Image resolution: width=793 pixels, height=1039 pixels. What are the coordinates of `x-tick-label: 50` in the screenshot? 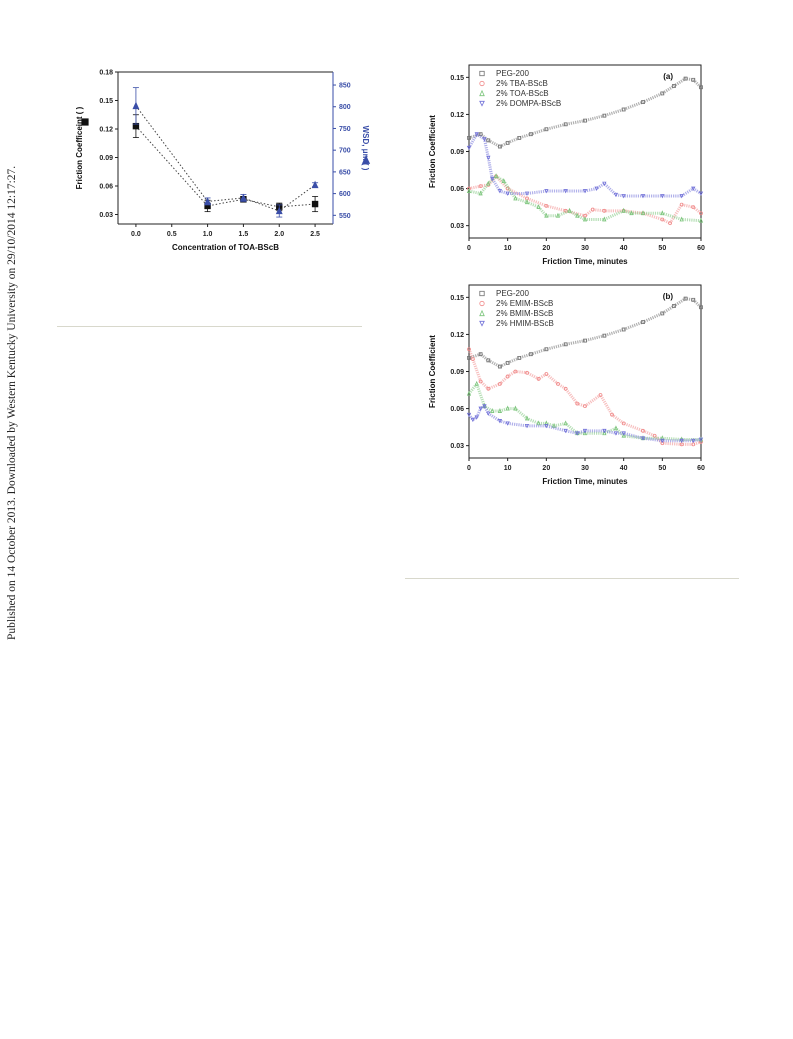 It's located at (662, 248).